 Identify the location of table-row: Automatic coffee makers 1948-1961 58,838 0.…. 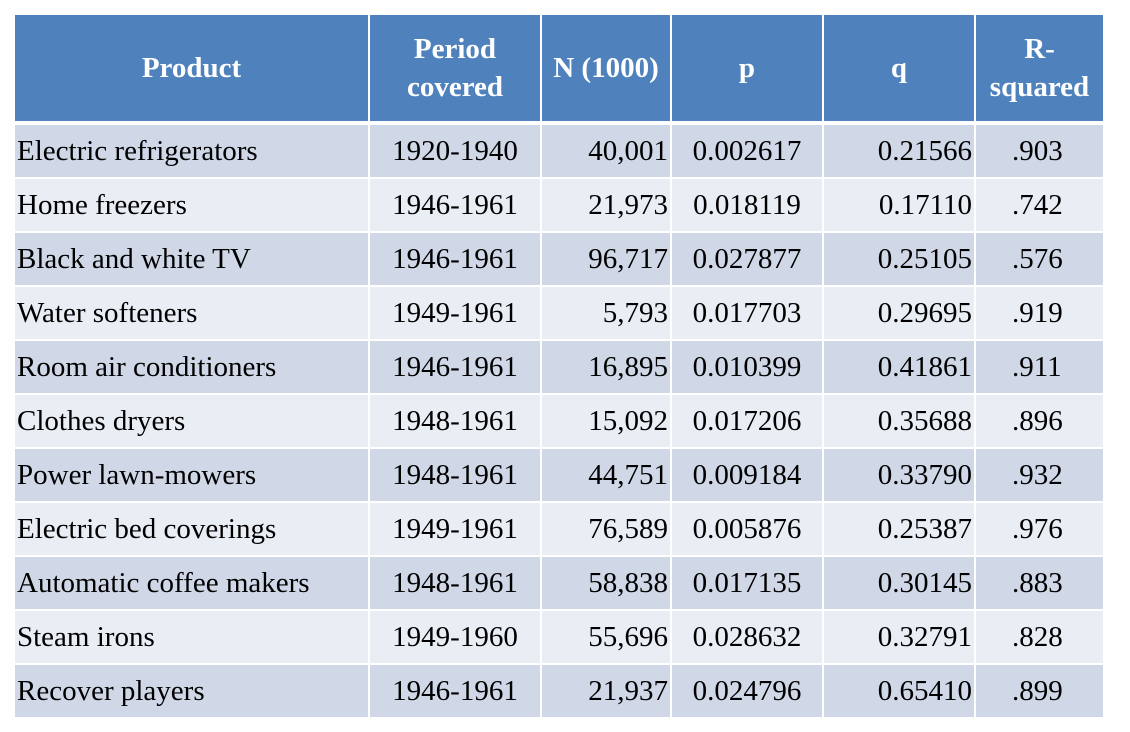
(559, 584).